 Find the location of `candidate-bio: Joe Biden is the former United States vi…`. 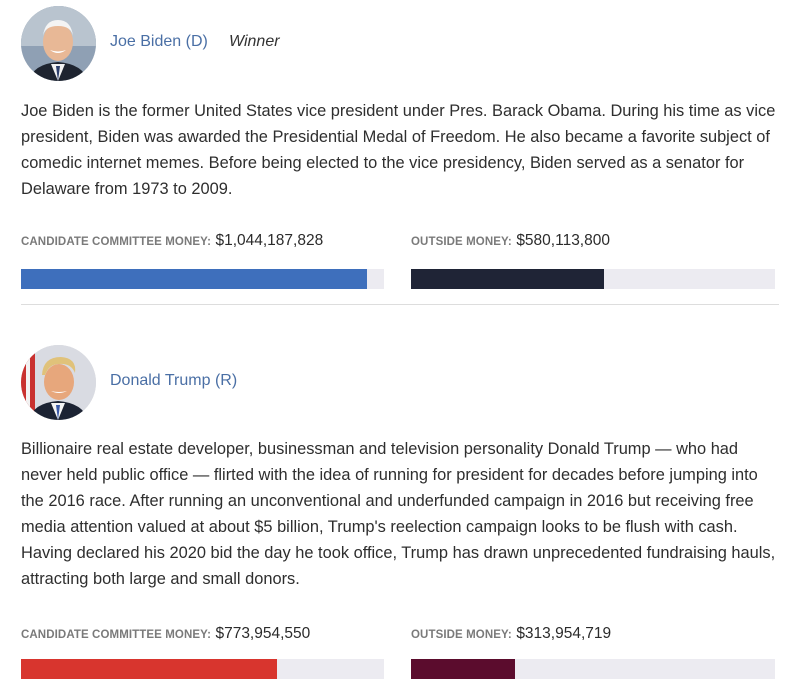

candidate-bio: Joe Biden is the former United States vi… is located at coordinates (398, 150).